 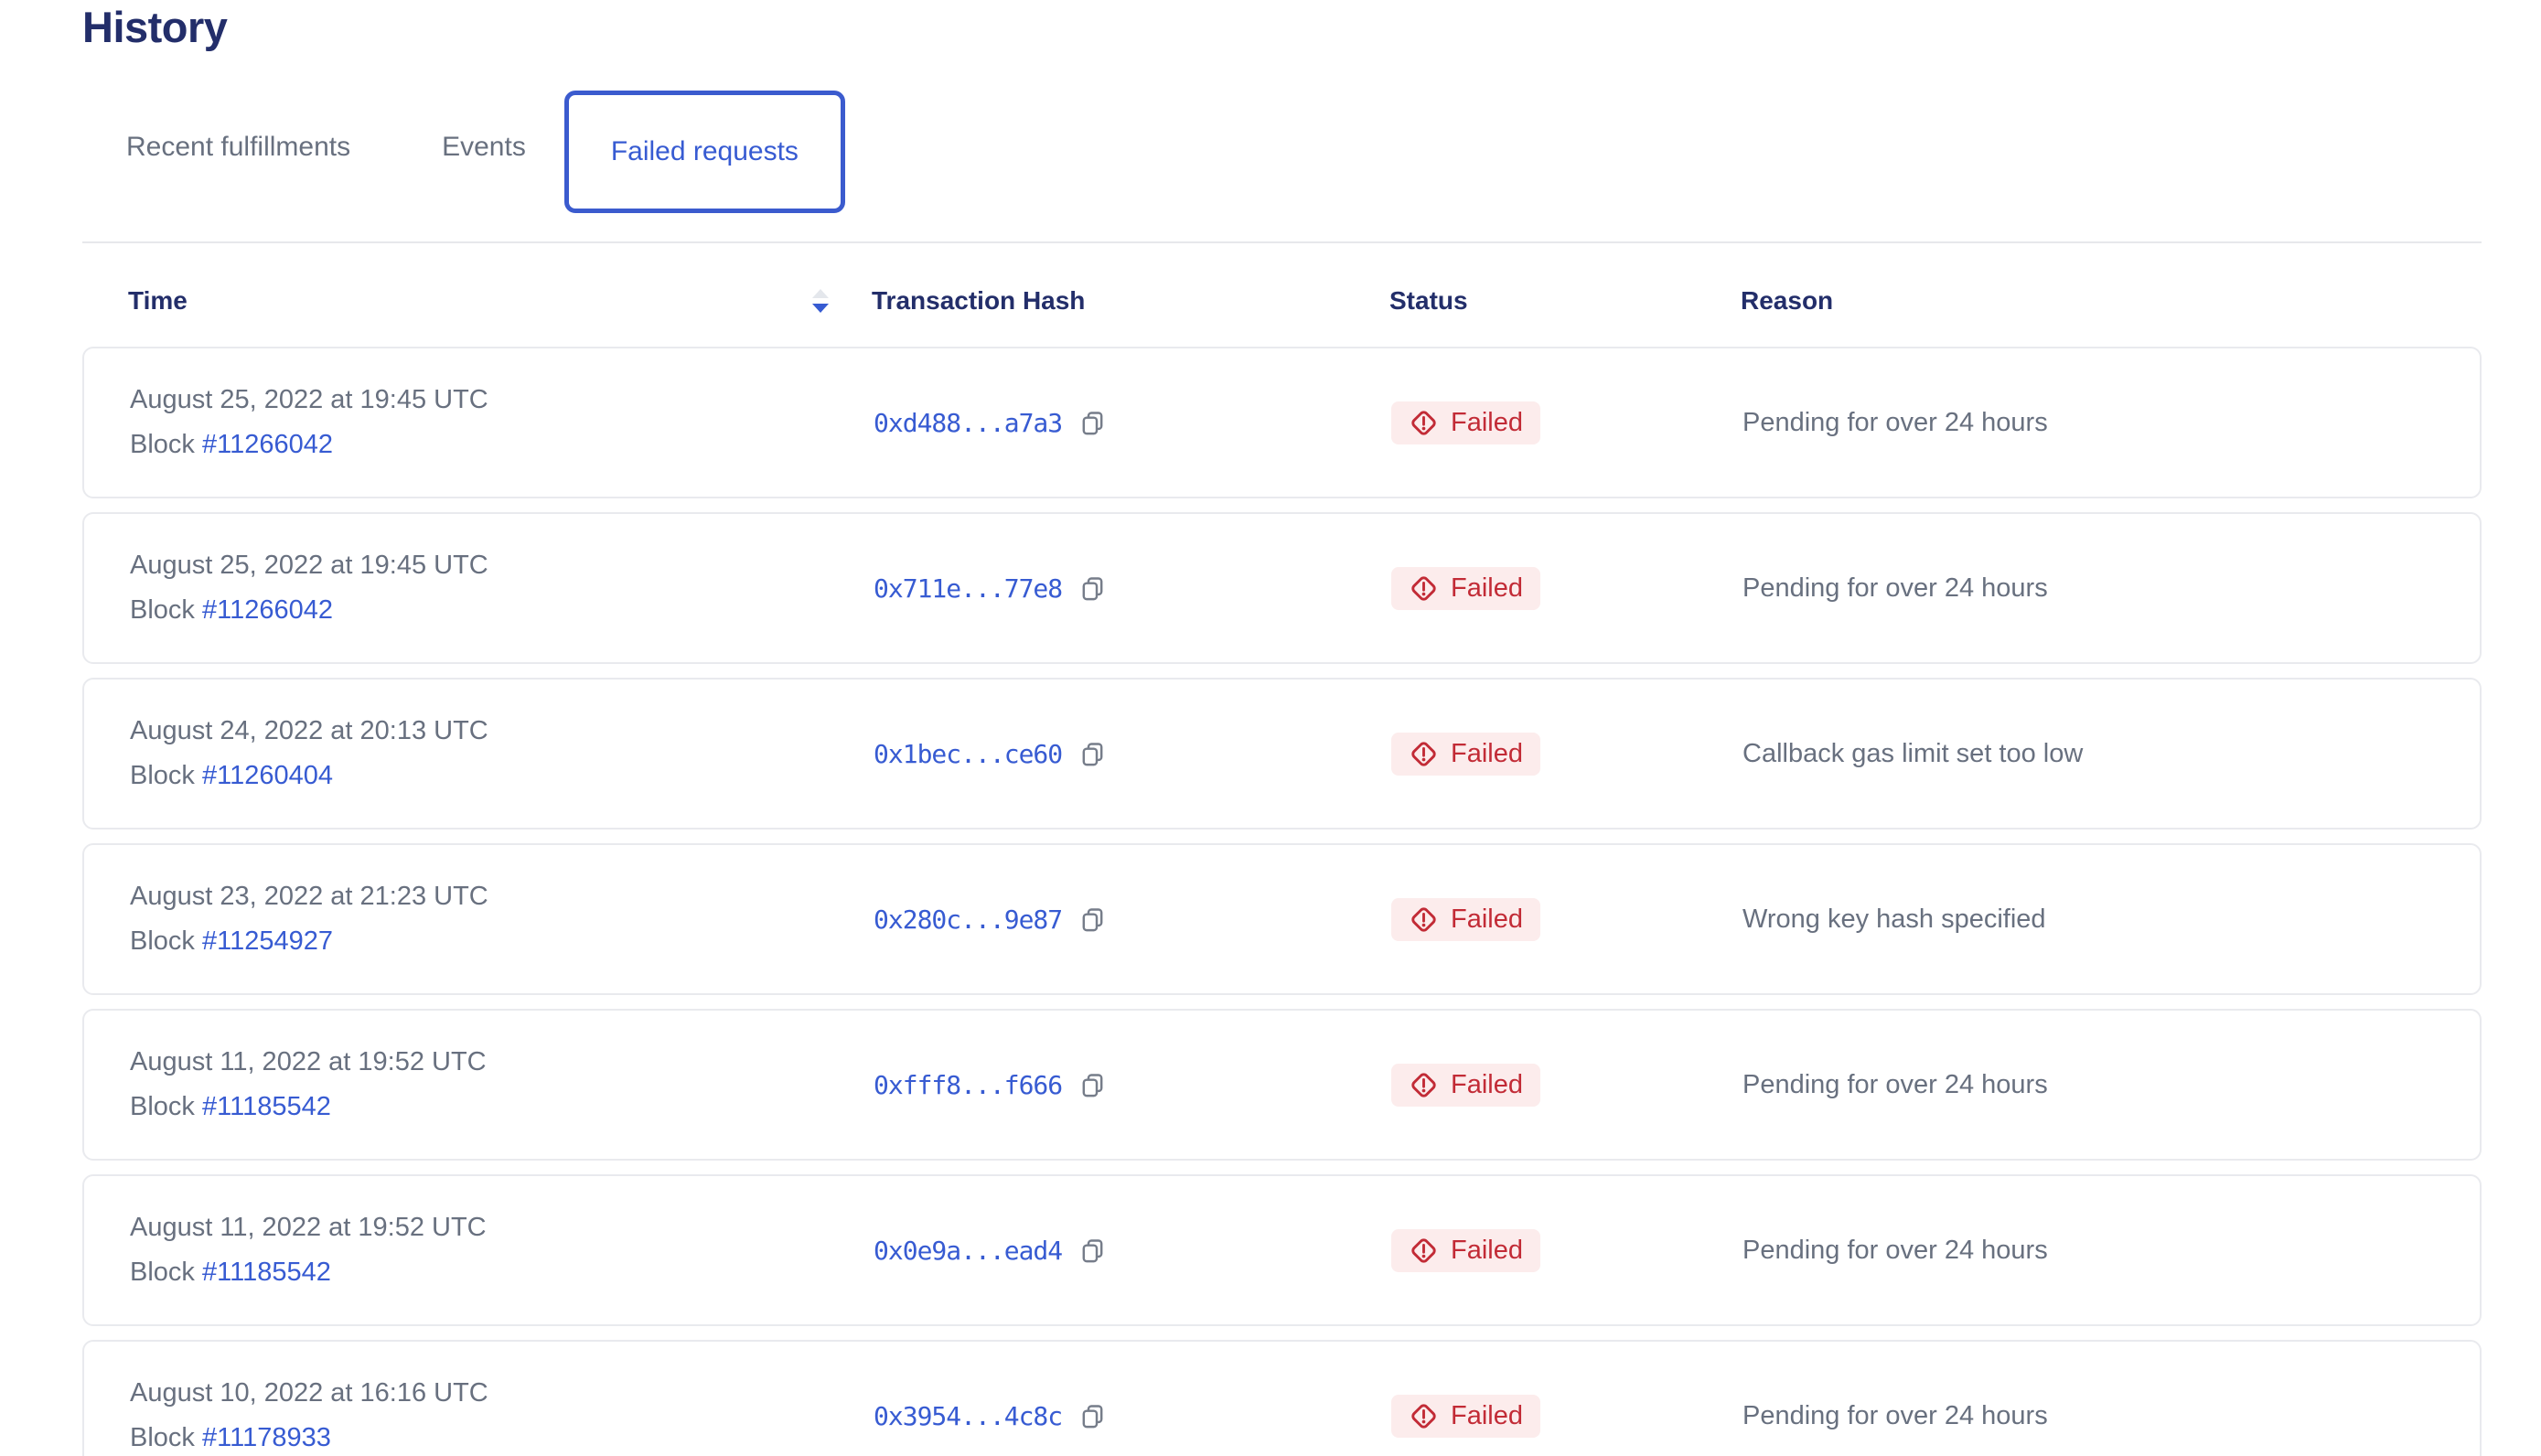 What do you see at coordinates (1282, 299) in the screenshot?
I see `table-header-row: Time Transaction Hash Status Reason` at bounding box center [1282, 299].